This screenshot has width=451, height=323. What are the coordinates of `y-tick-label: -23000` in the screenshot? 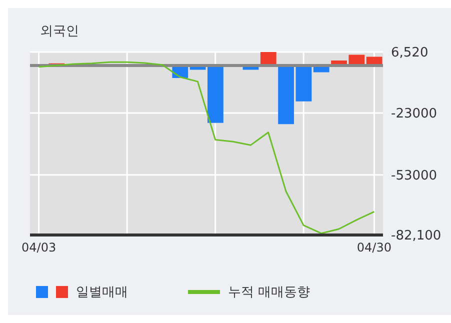 It's located at (414, 114).